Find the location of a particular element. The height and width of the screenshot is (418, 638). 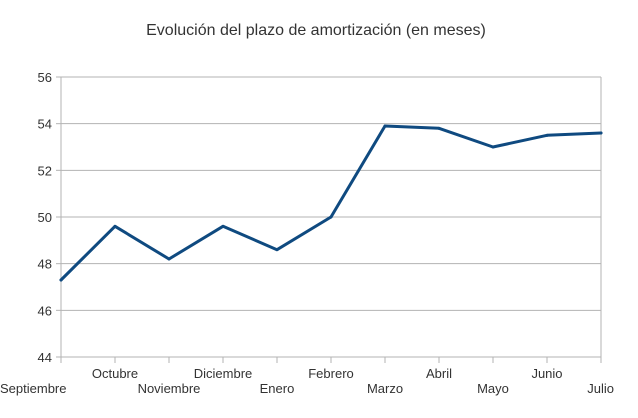

y-tick-label: 50 is located at coordinates (45, 217).